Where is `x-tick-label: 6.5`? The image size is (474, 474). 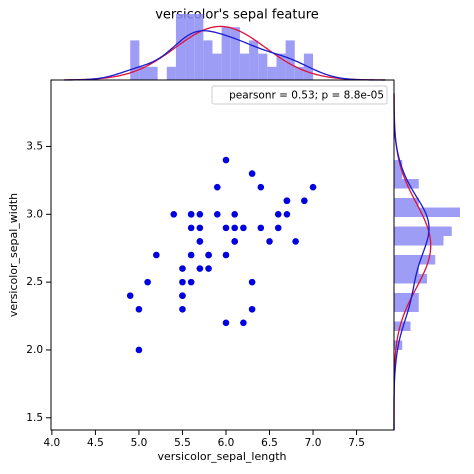 x-tick-label: 6.5 is located at coordinates (269, 443).